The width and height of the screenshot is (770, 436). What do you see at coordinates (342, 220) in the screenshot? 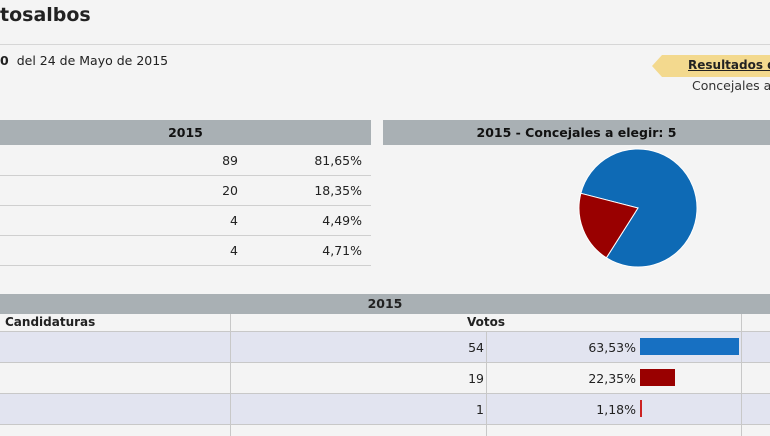
I see `row-percent: 4,49%` at bounding box center [342, 220].